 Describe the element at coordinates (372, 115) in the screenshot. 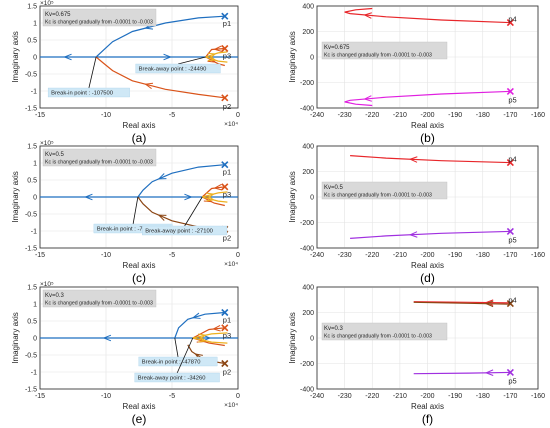

I see `x-tick-label: -220` at that location.